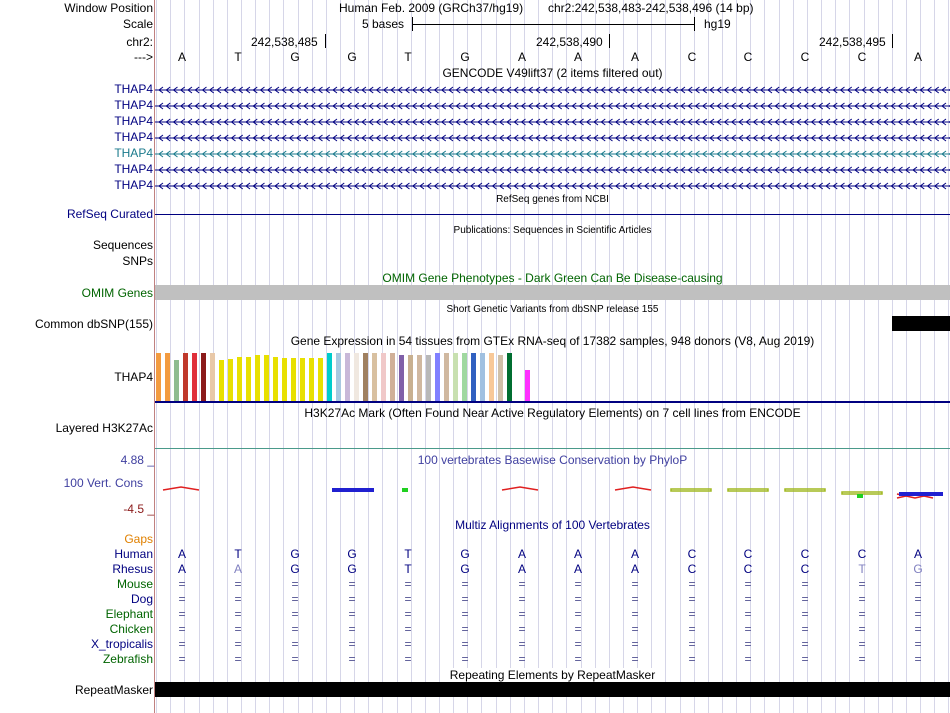  What do you see at coordinates (552, 199) in the screenshot?
I see `refseq-track-title: RefSeq genes from NCBI` at bounding box center [552, 199].